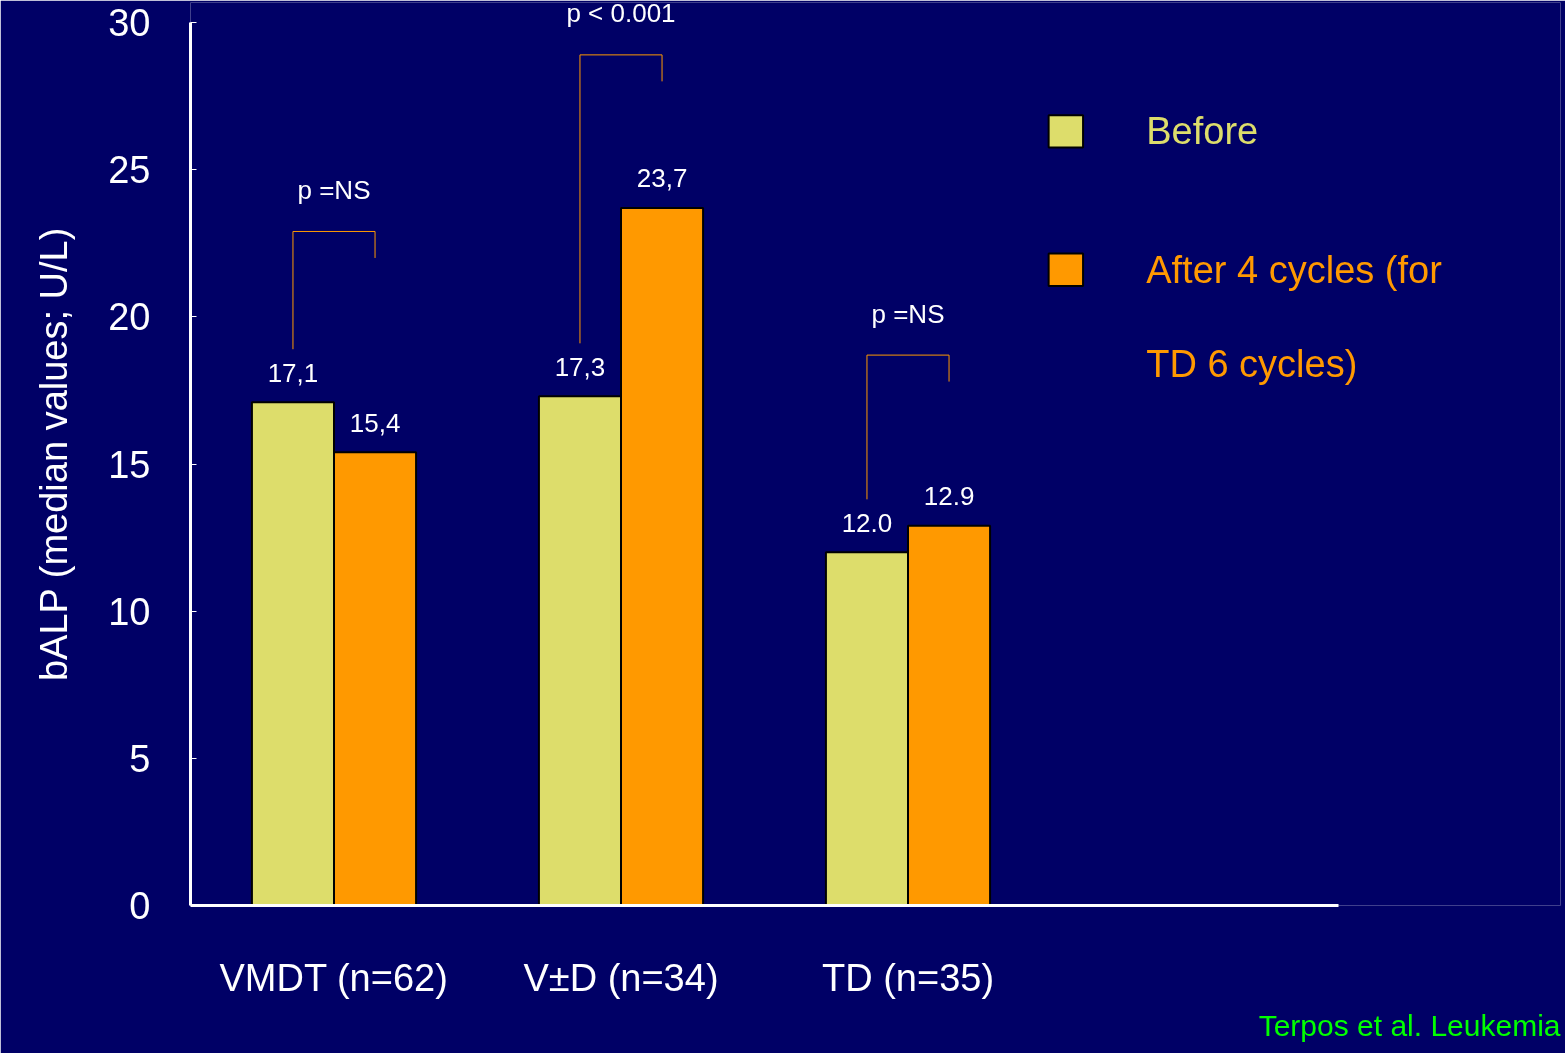  Describe the element at coordinates (129, 317) in the screenshot. I see `y-tick-label: 20` at that location.